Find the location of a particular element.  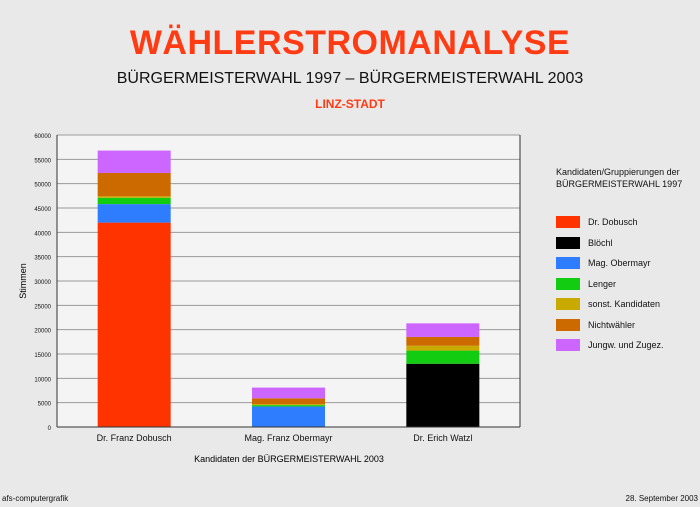

legend-item: Lenger is located at coordinates (610, 284).